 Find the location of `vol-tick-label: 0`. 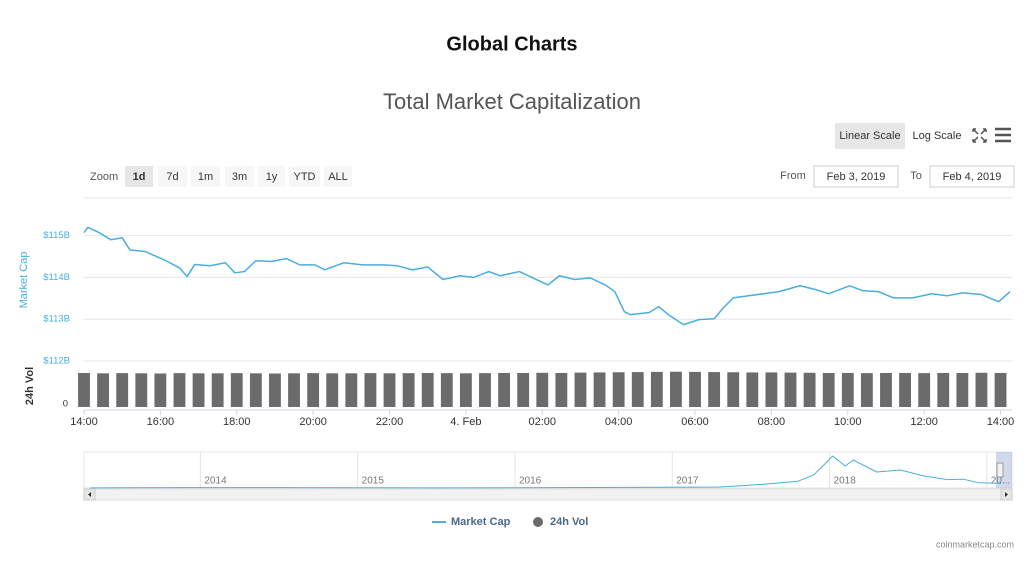

vol-tick-label: 0 is located at coordinates (65, 404).